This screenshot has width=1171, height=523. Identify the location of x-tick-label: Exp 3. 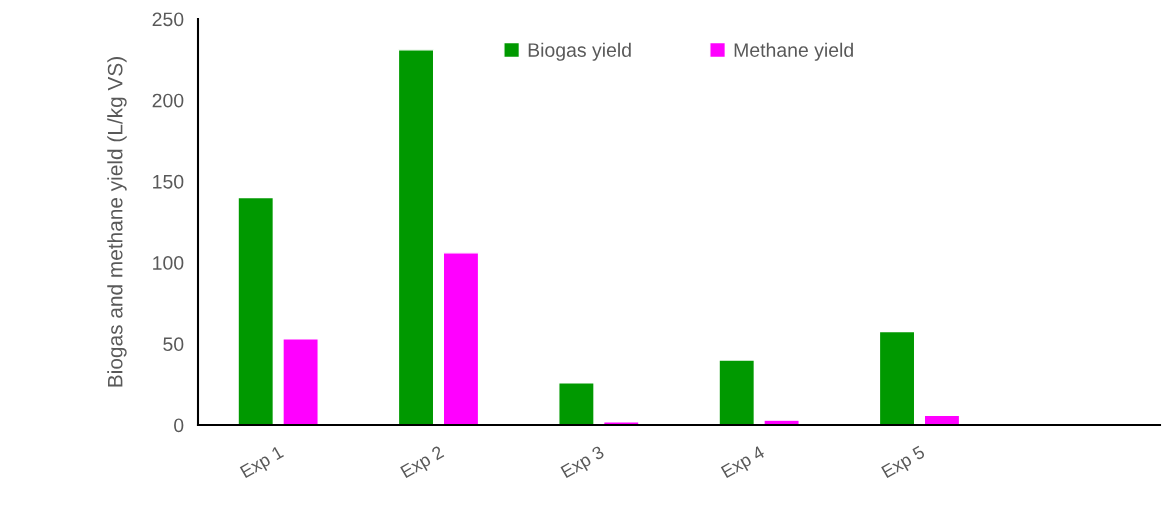
(583, 463).